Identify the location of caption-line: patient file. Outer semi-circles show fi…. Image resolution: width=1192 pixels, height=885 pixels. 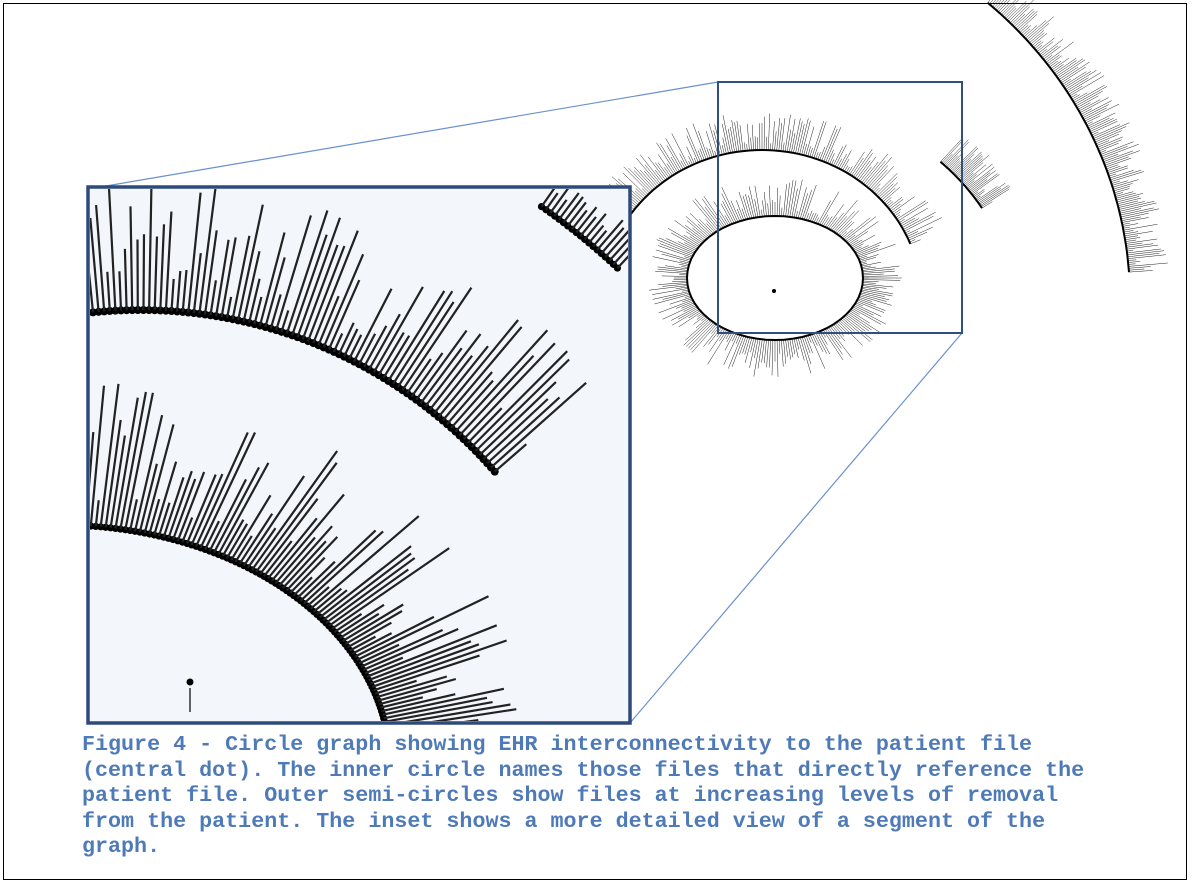
(570, 796).